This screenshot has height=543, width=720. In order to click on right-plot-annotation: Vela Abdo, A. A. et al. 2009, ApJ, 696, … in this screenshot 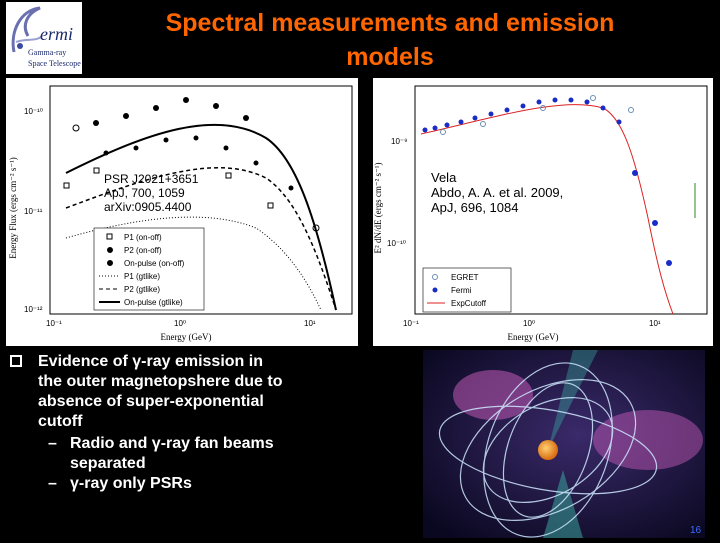, I will do `click(497, 192)`.